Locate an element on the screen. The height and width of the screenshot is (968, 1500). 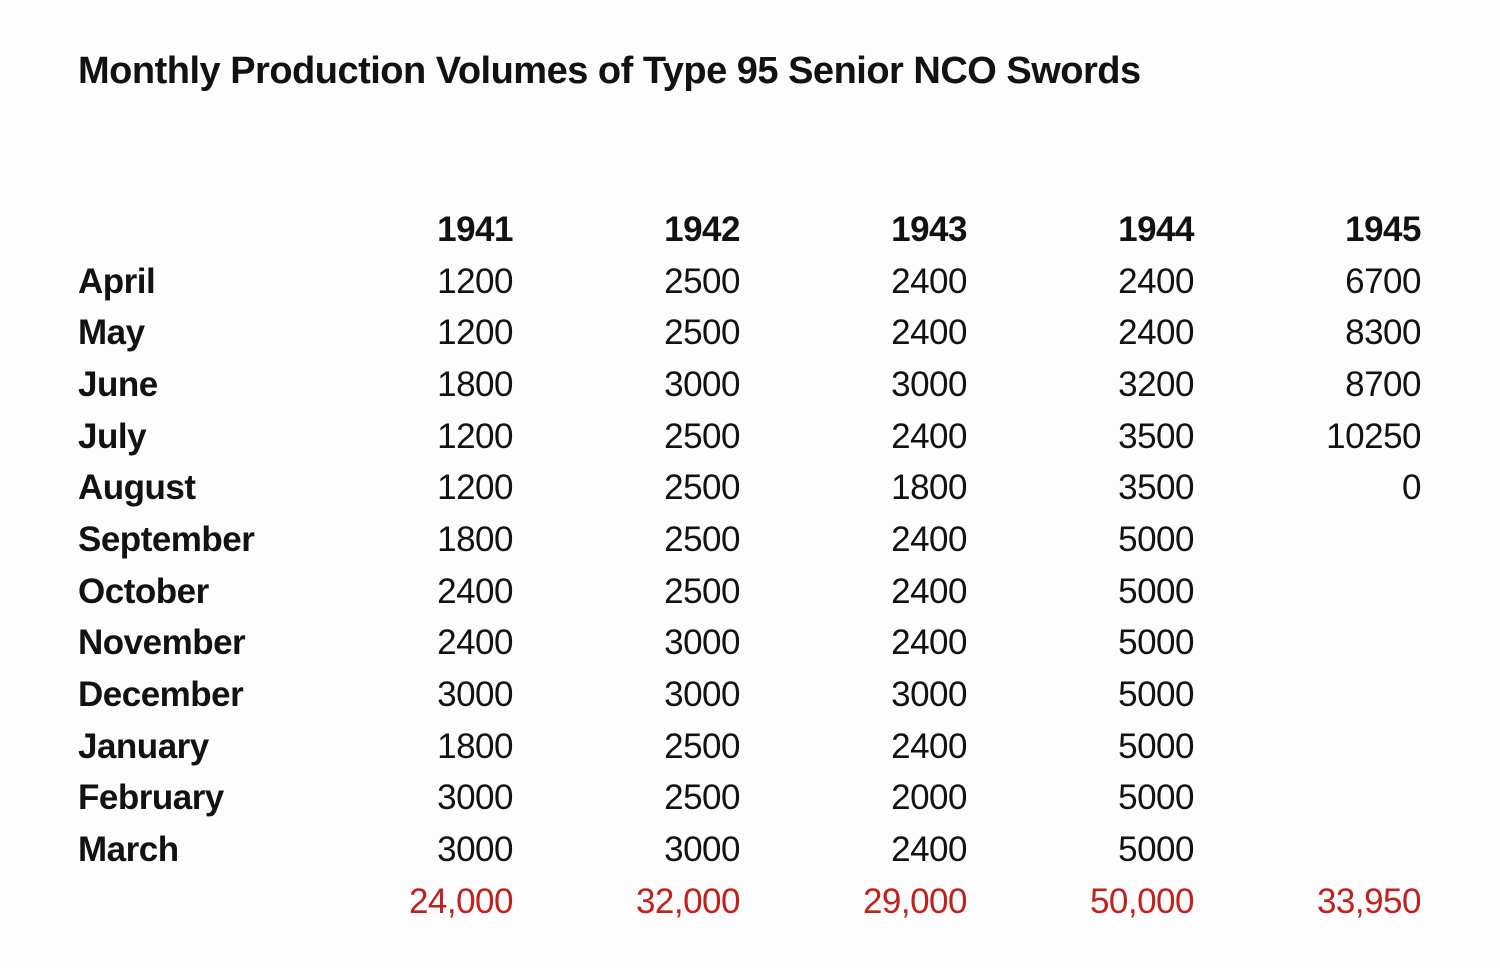
month-label: September is located at coordinates (166, 539).